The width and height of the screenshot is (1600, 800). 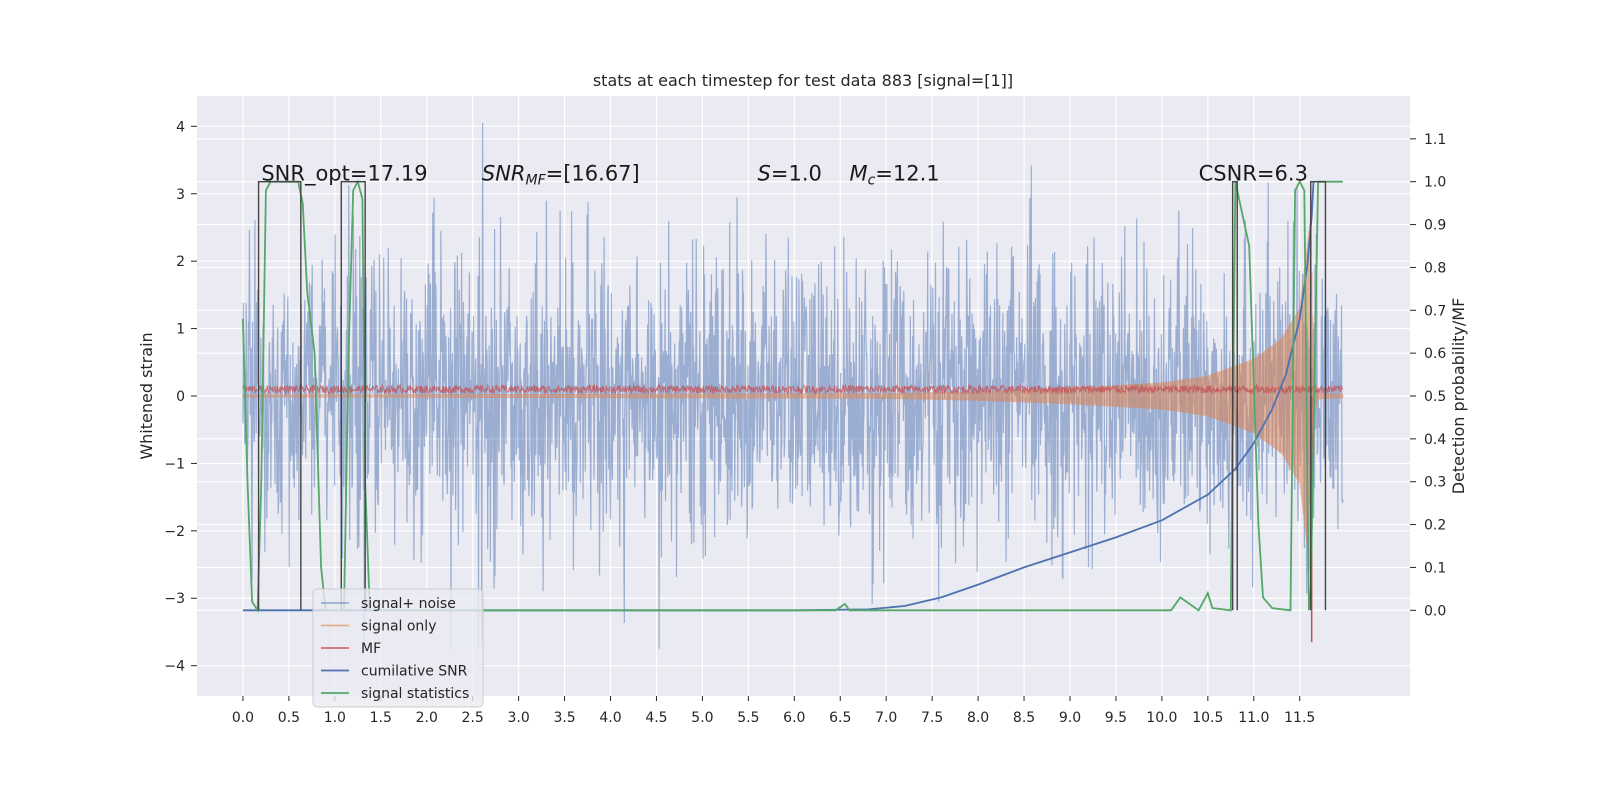 What do you see at coordinates (1435, 611) in the screenshot?
I see `y2-tick-label: 0.0` at bounding box center [1435, 611].